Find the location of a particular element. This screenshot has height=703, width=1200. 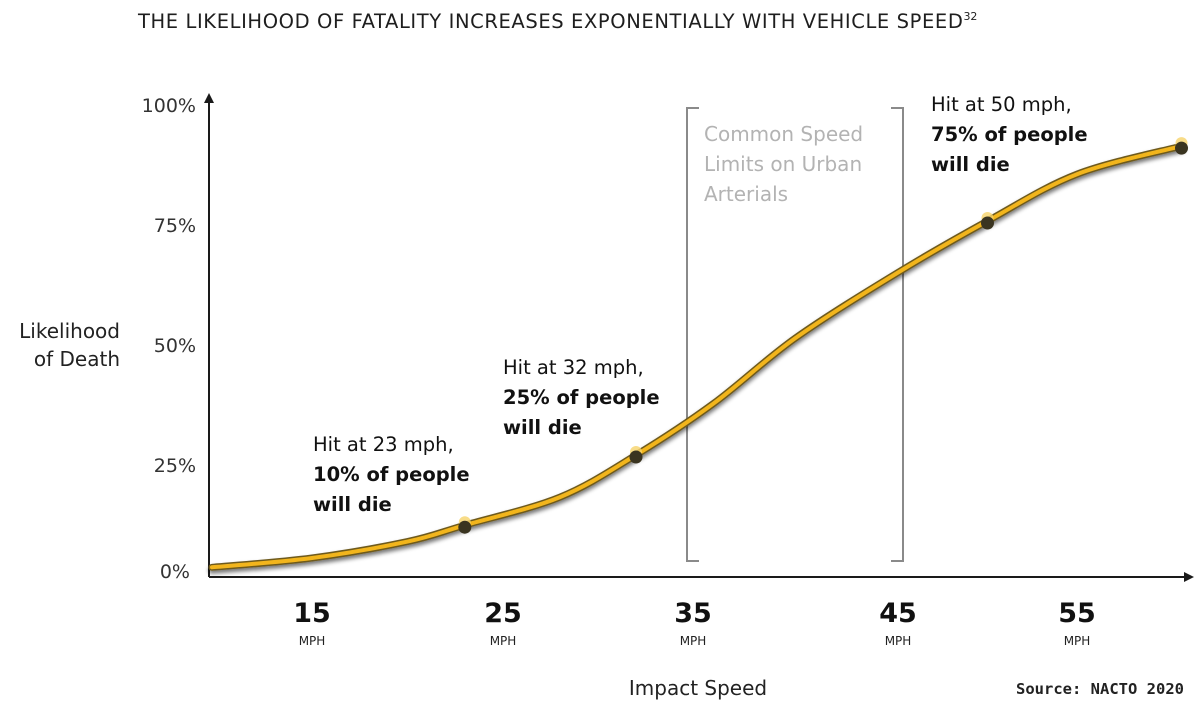

y-tick-label: 50% is located at coordinates (175, 346).